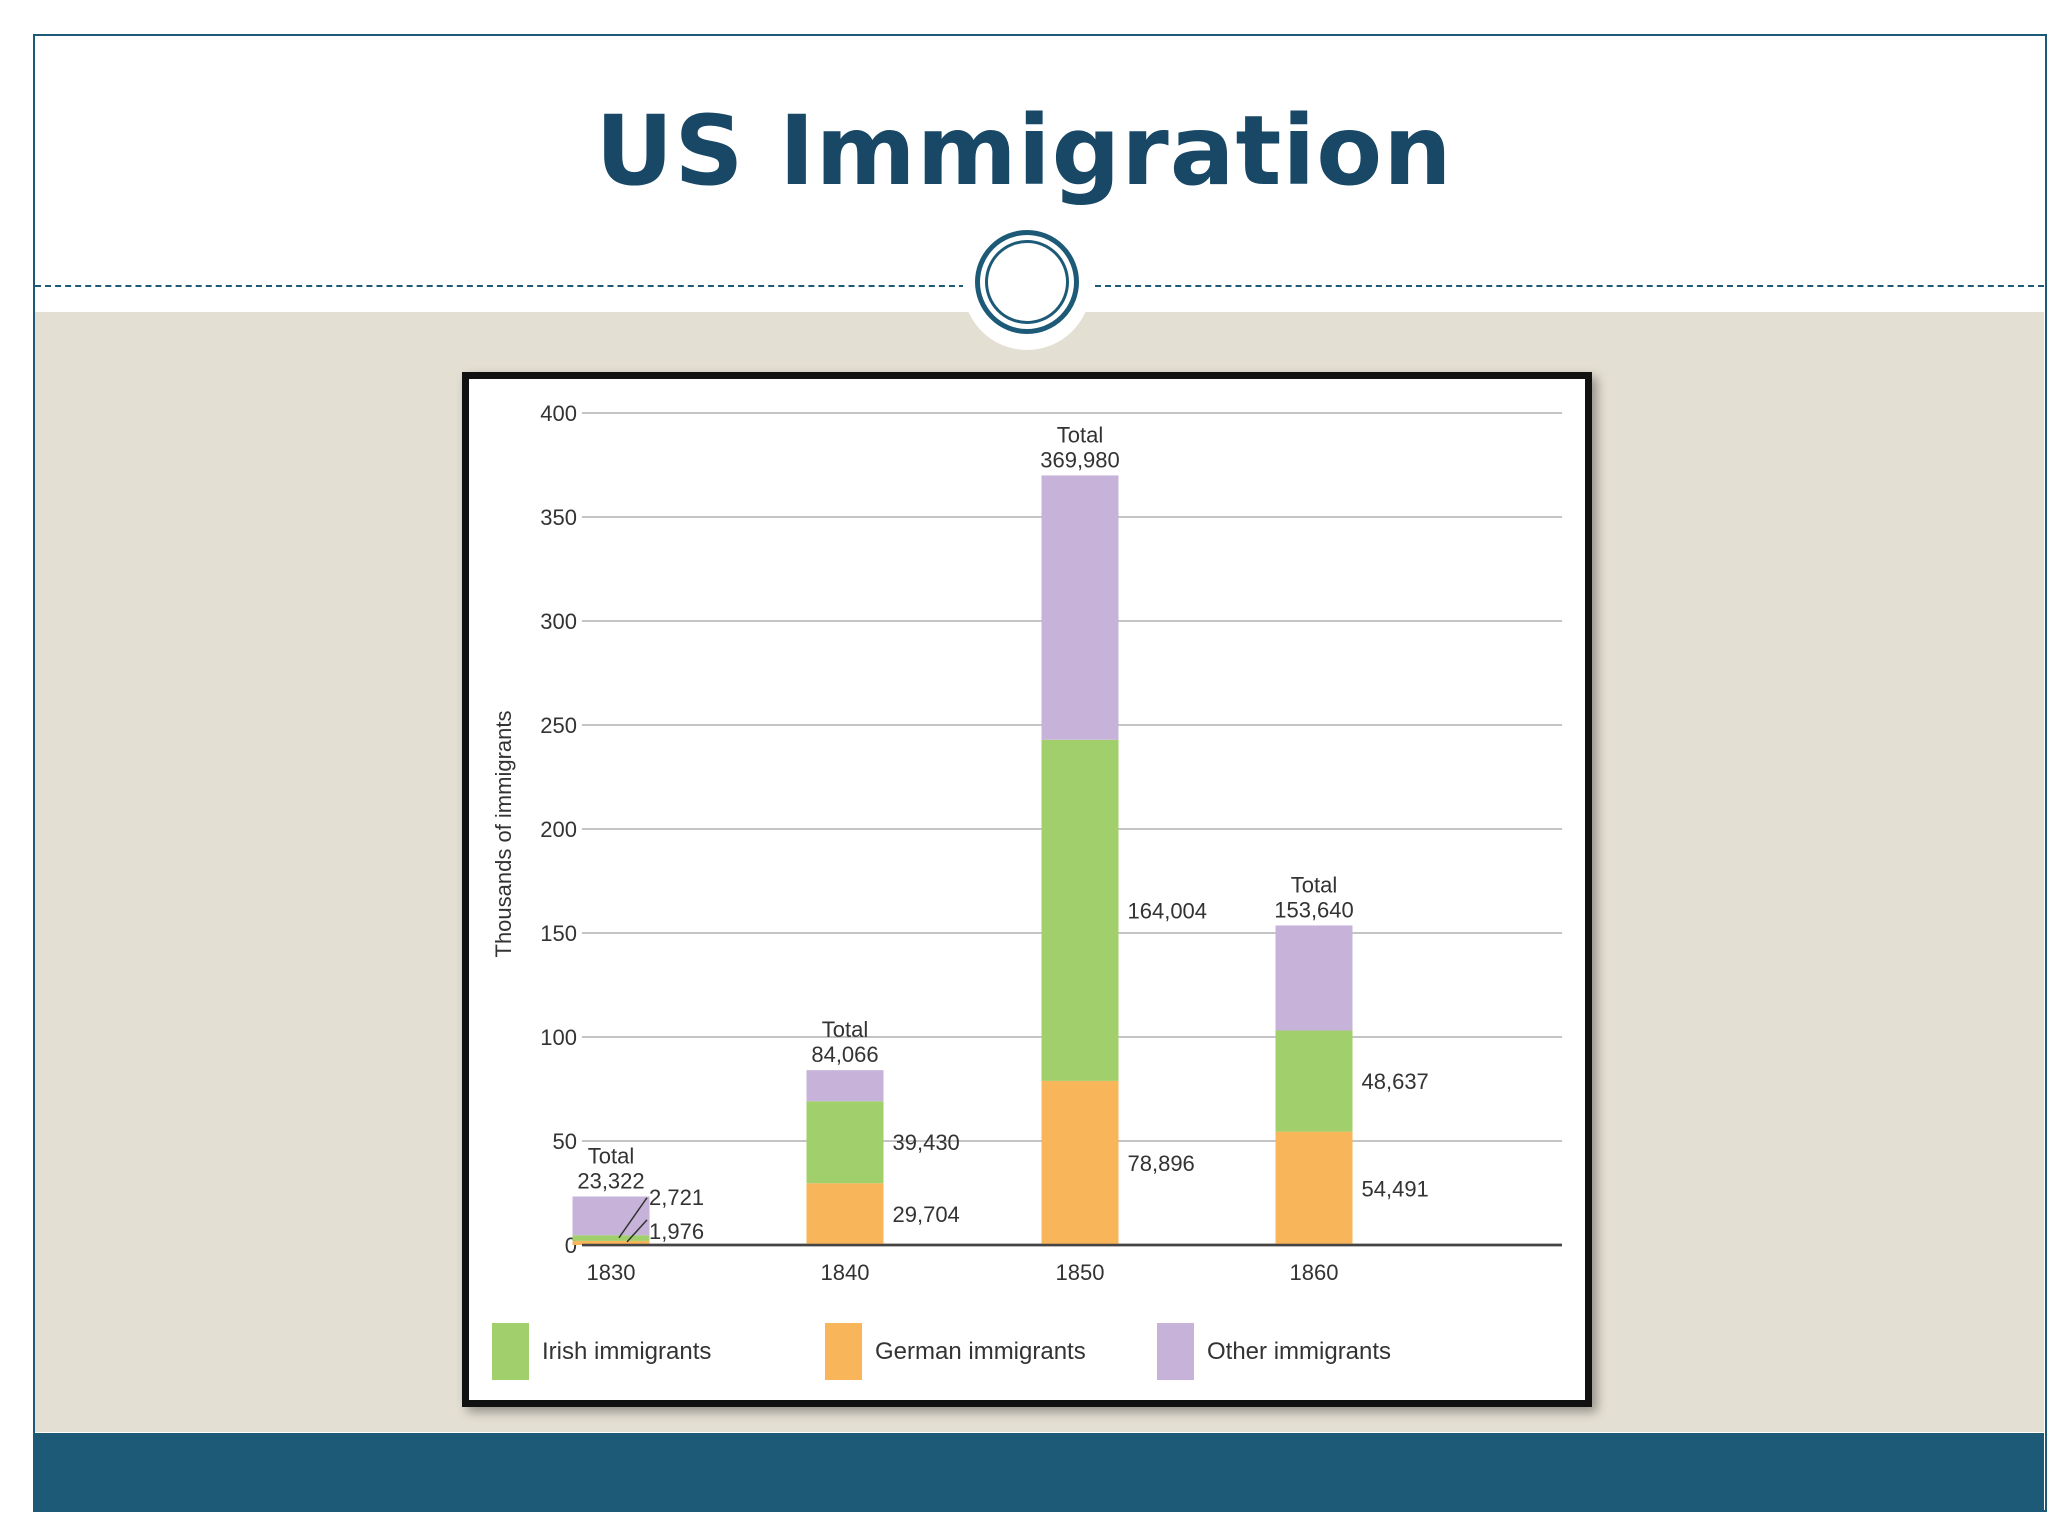 The image size is (2048, 1536). Describe the element at coordinates (676, 1231) in the screenshot. I see `data-label-german: 1,976` at that location.